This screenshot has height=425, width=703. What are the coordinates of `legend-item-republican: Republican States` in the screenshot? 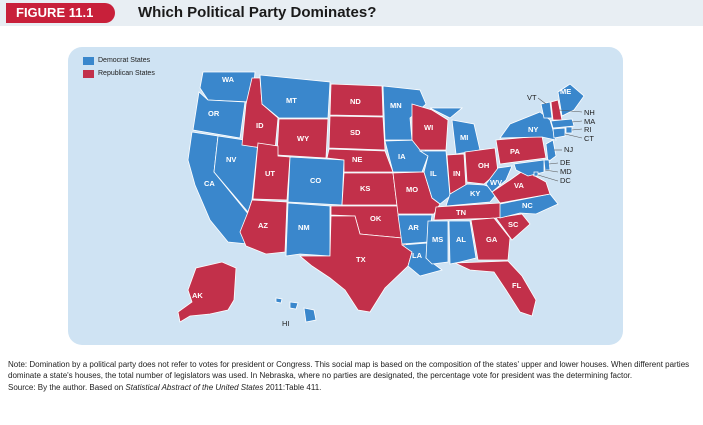 It's located at (119, 74).